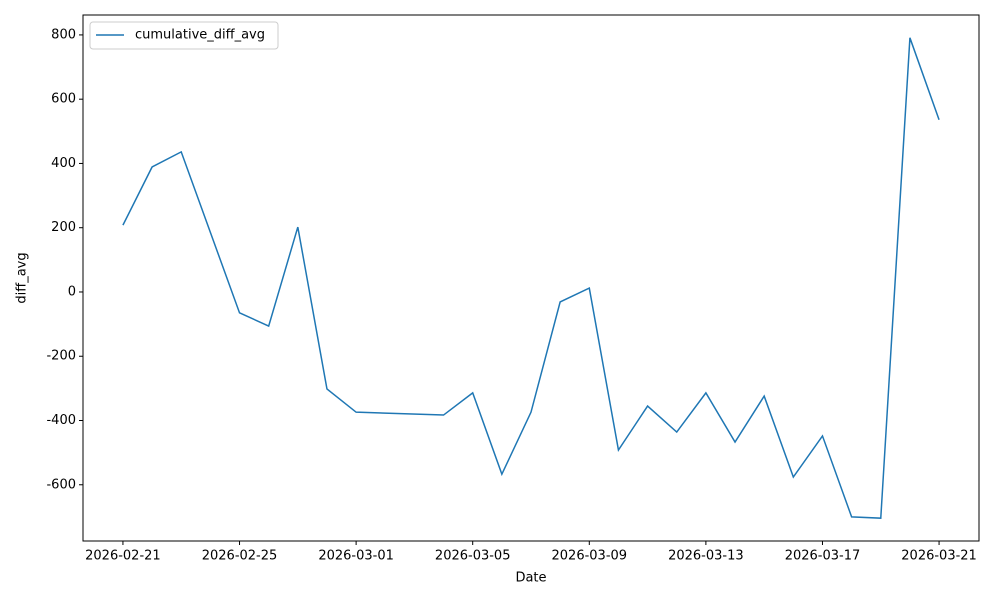 The image size is (1000, 600). What do you see at coordinates (939, 556) in the screenshot?
I see `x-tick-label: 2026-03-21` at bounding box center [939, 556].